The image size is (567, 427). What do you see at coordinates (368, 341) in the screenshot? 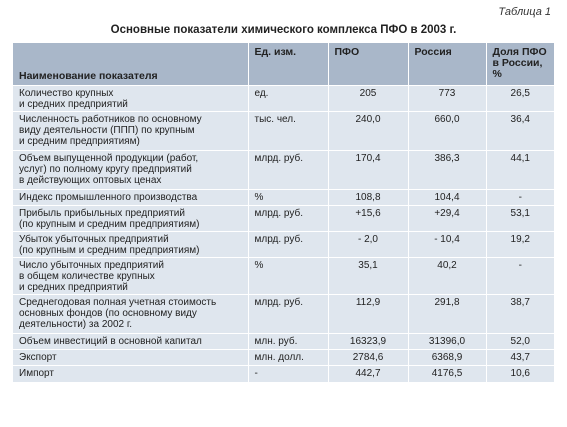
I see `cell-pfo: 16323,9` at bounding box center [368, 341].